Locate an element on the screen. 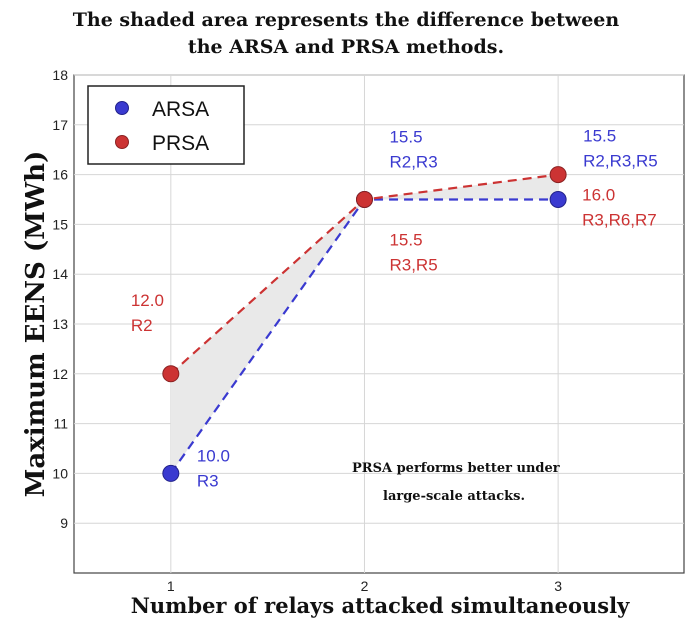  note-line-1: PRSA performs better under is located at coordinates (456, 468).